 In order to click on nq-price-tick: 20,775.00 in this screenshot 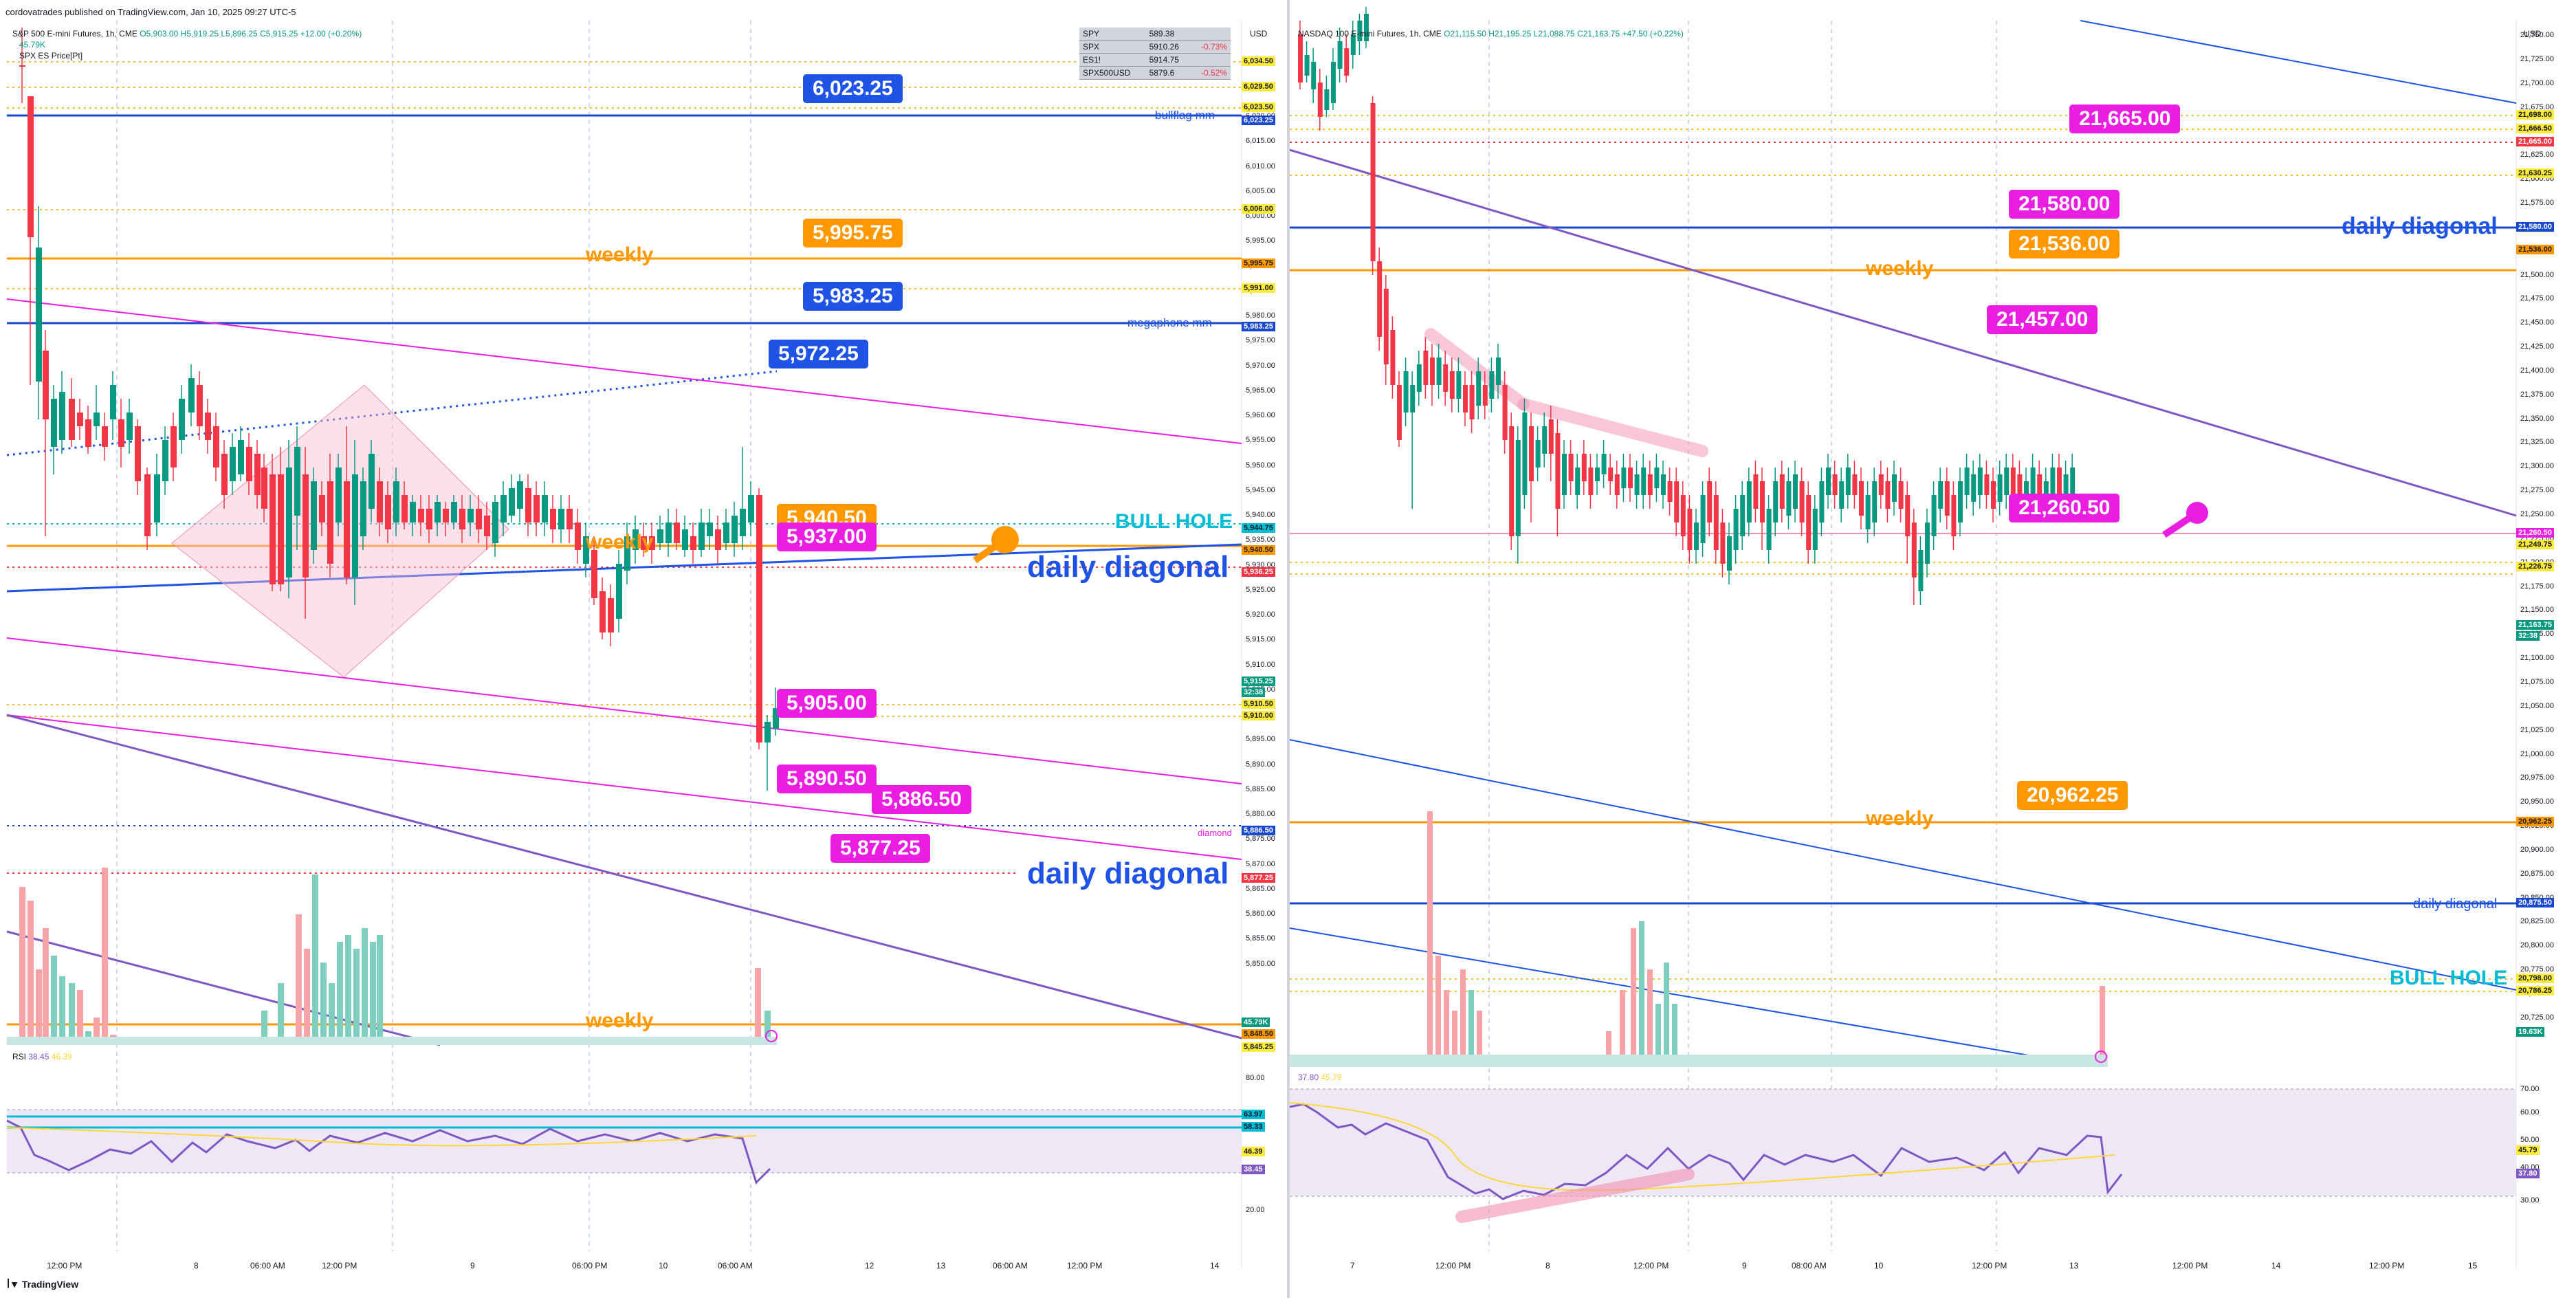, I will do `click(2537, 969)`.